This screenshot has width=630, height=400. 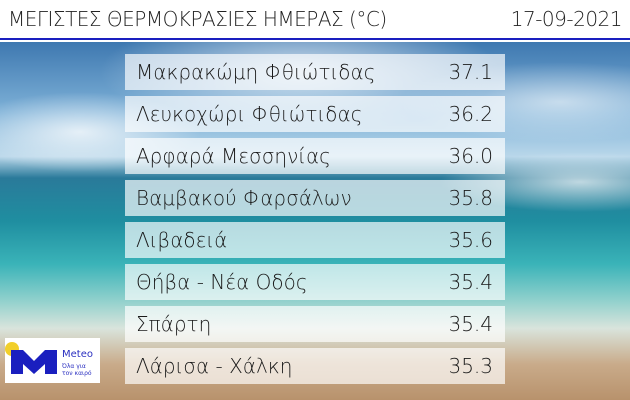 I want to click on list-item: Αρφαρά Μεσσηνίας 36.0, so click(x=315, y=156).